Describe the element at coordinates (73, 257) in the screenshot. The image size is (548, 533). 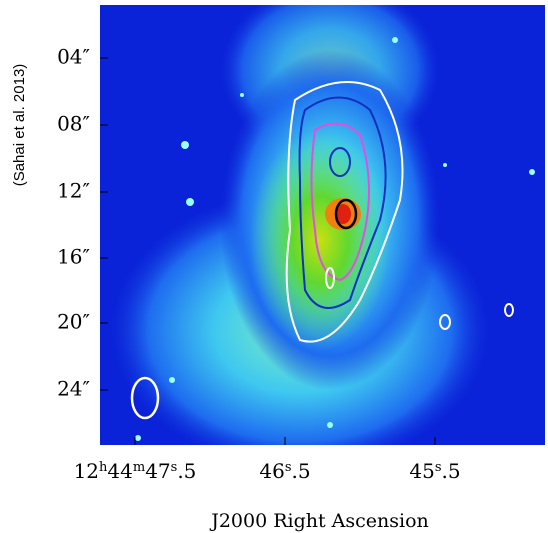
I see `y-tick-label: 16″` at that location.